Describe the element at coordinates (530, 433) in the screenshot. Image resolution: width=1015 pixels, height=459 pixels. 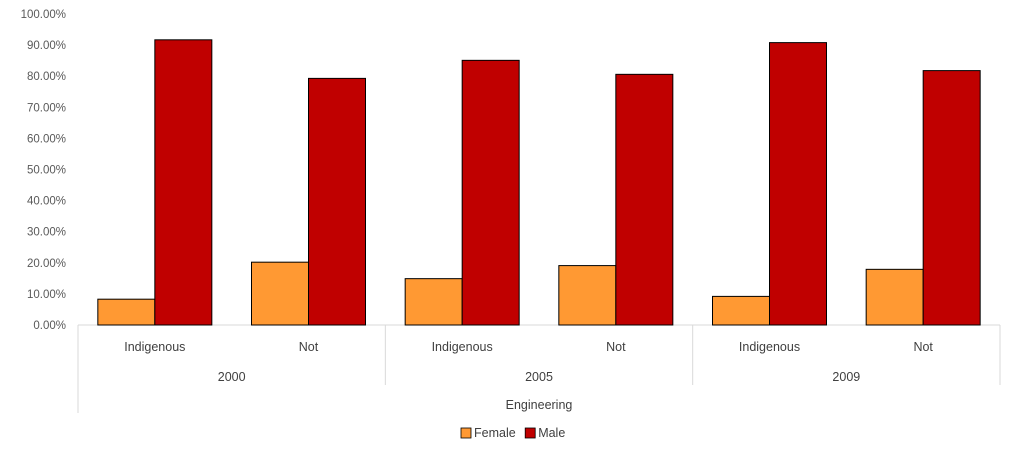
I see `legend-swatch-male` at that location.